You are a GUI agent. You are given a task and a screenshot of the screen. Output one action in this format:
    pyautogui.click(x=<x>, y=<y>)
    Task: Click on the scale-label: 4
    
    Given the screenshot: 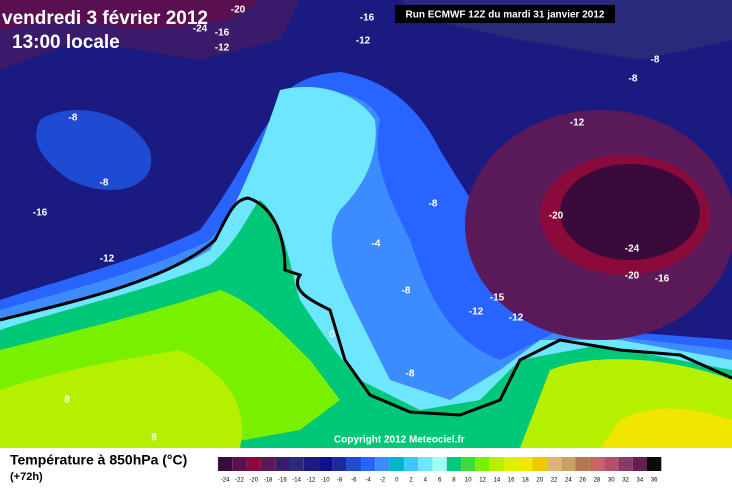 What is the action you would take?
    pyautogui.click(x=426, y=481)
    